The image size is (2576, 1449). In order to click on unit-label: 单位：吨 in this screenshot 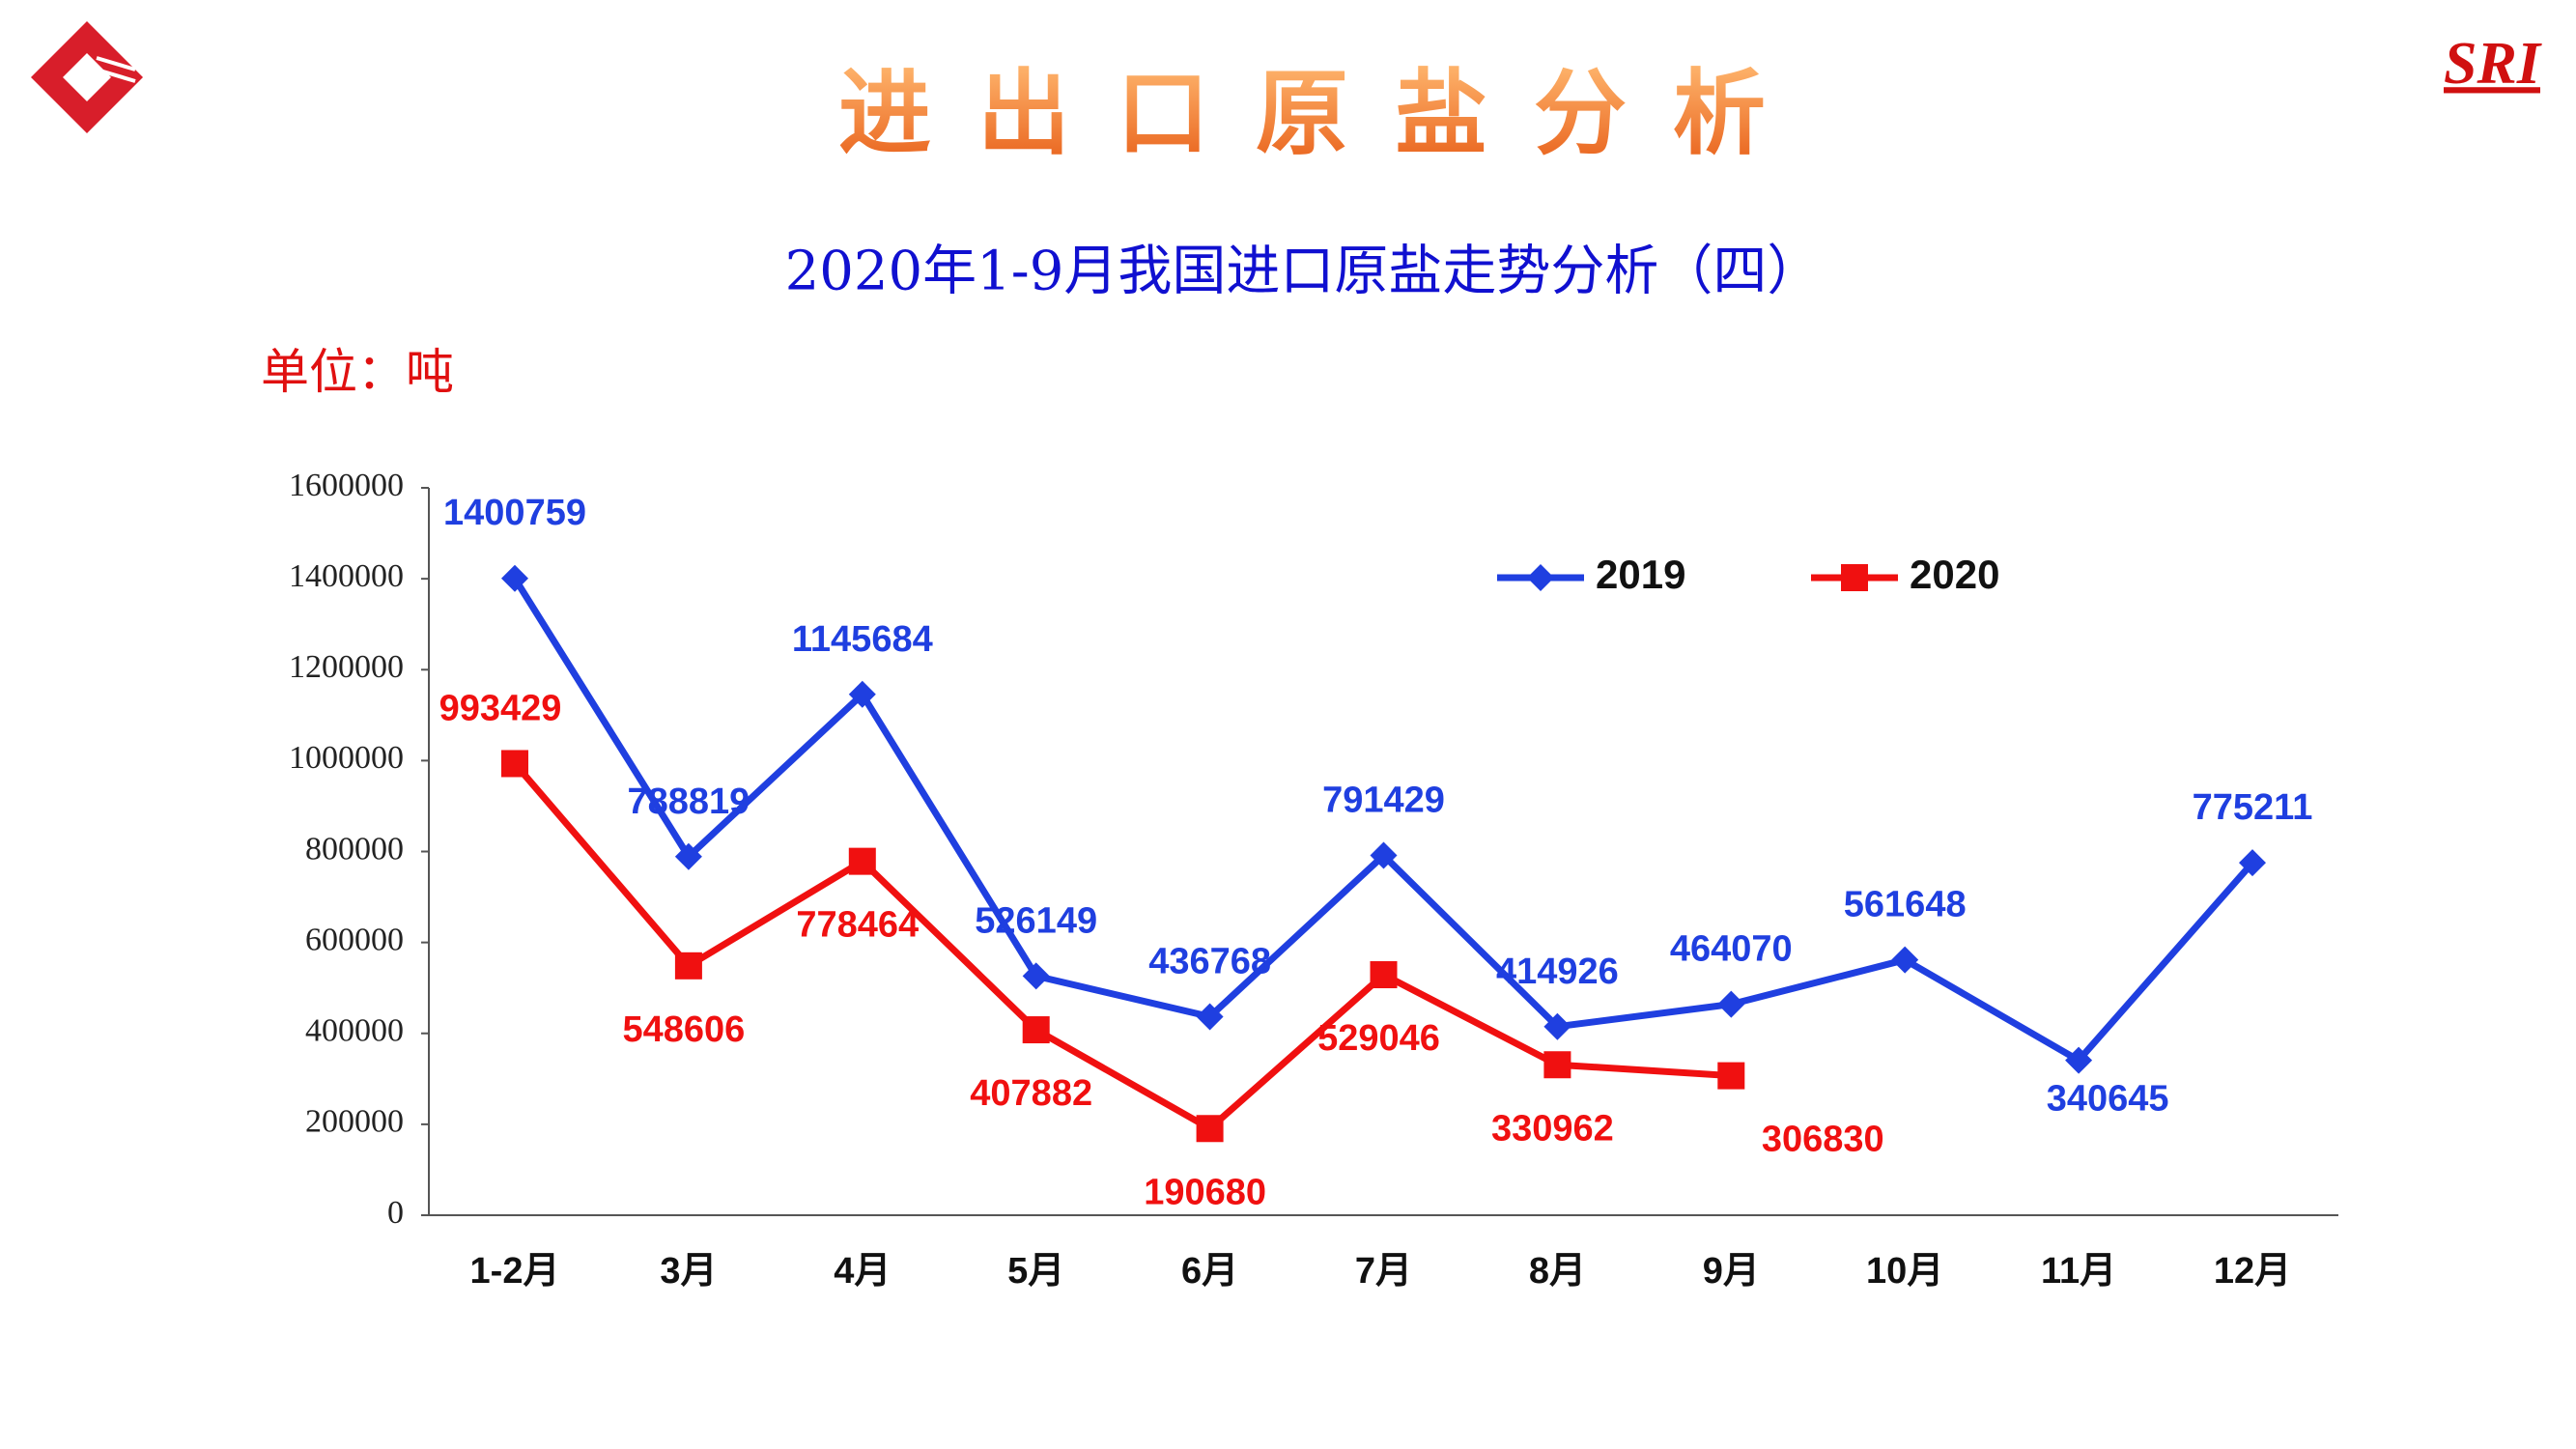, I will do `click(357, 372)`.